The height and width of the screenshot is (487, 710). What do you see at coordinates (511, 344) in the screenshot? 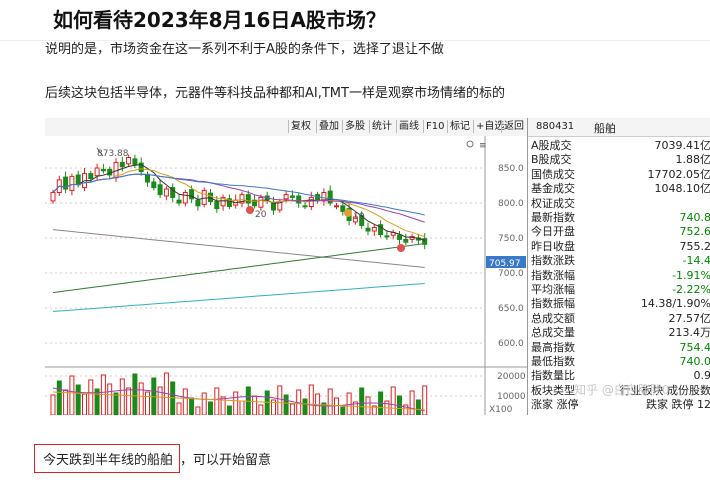
I see `price-tick-label: 600.0` at bounding box center [511, 344].